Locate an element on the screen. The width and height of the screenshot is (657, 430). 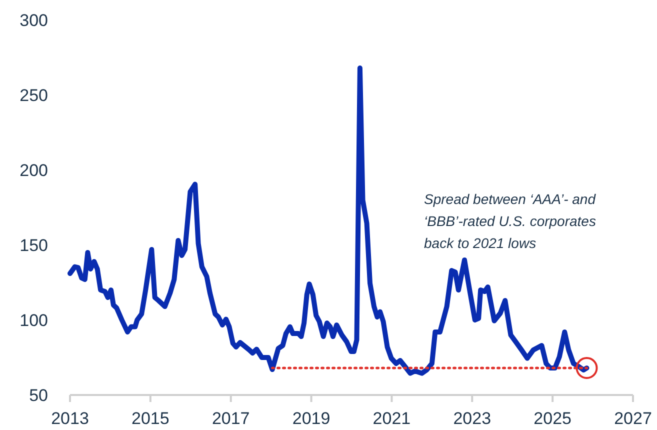
x-tick-label: 2019 is located at coordinates (311, 418).